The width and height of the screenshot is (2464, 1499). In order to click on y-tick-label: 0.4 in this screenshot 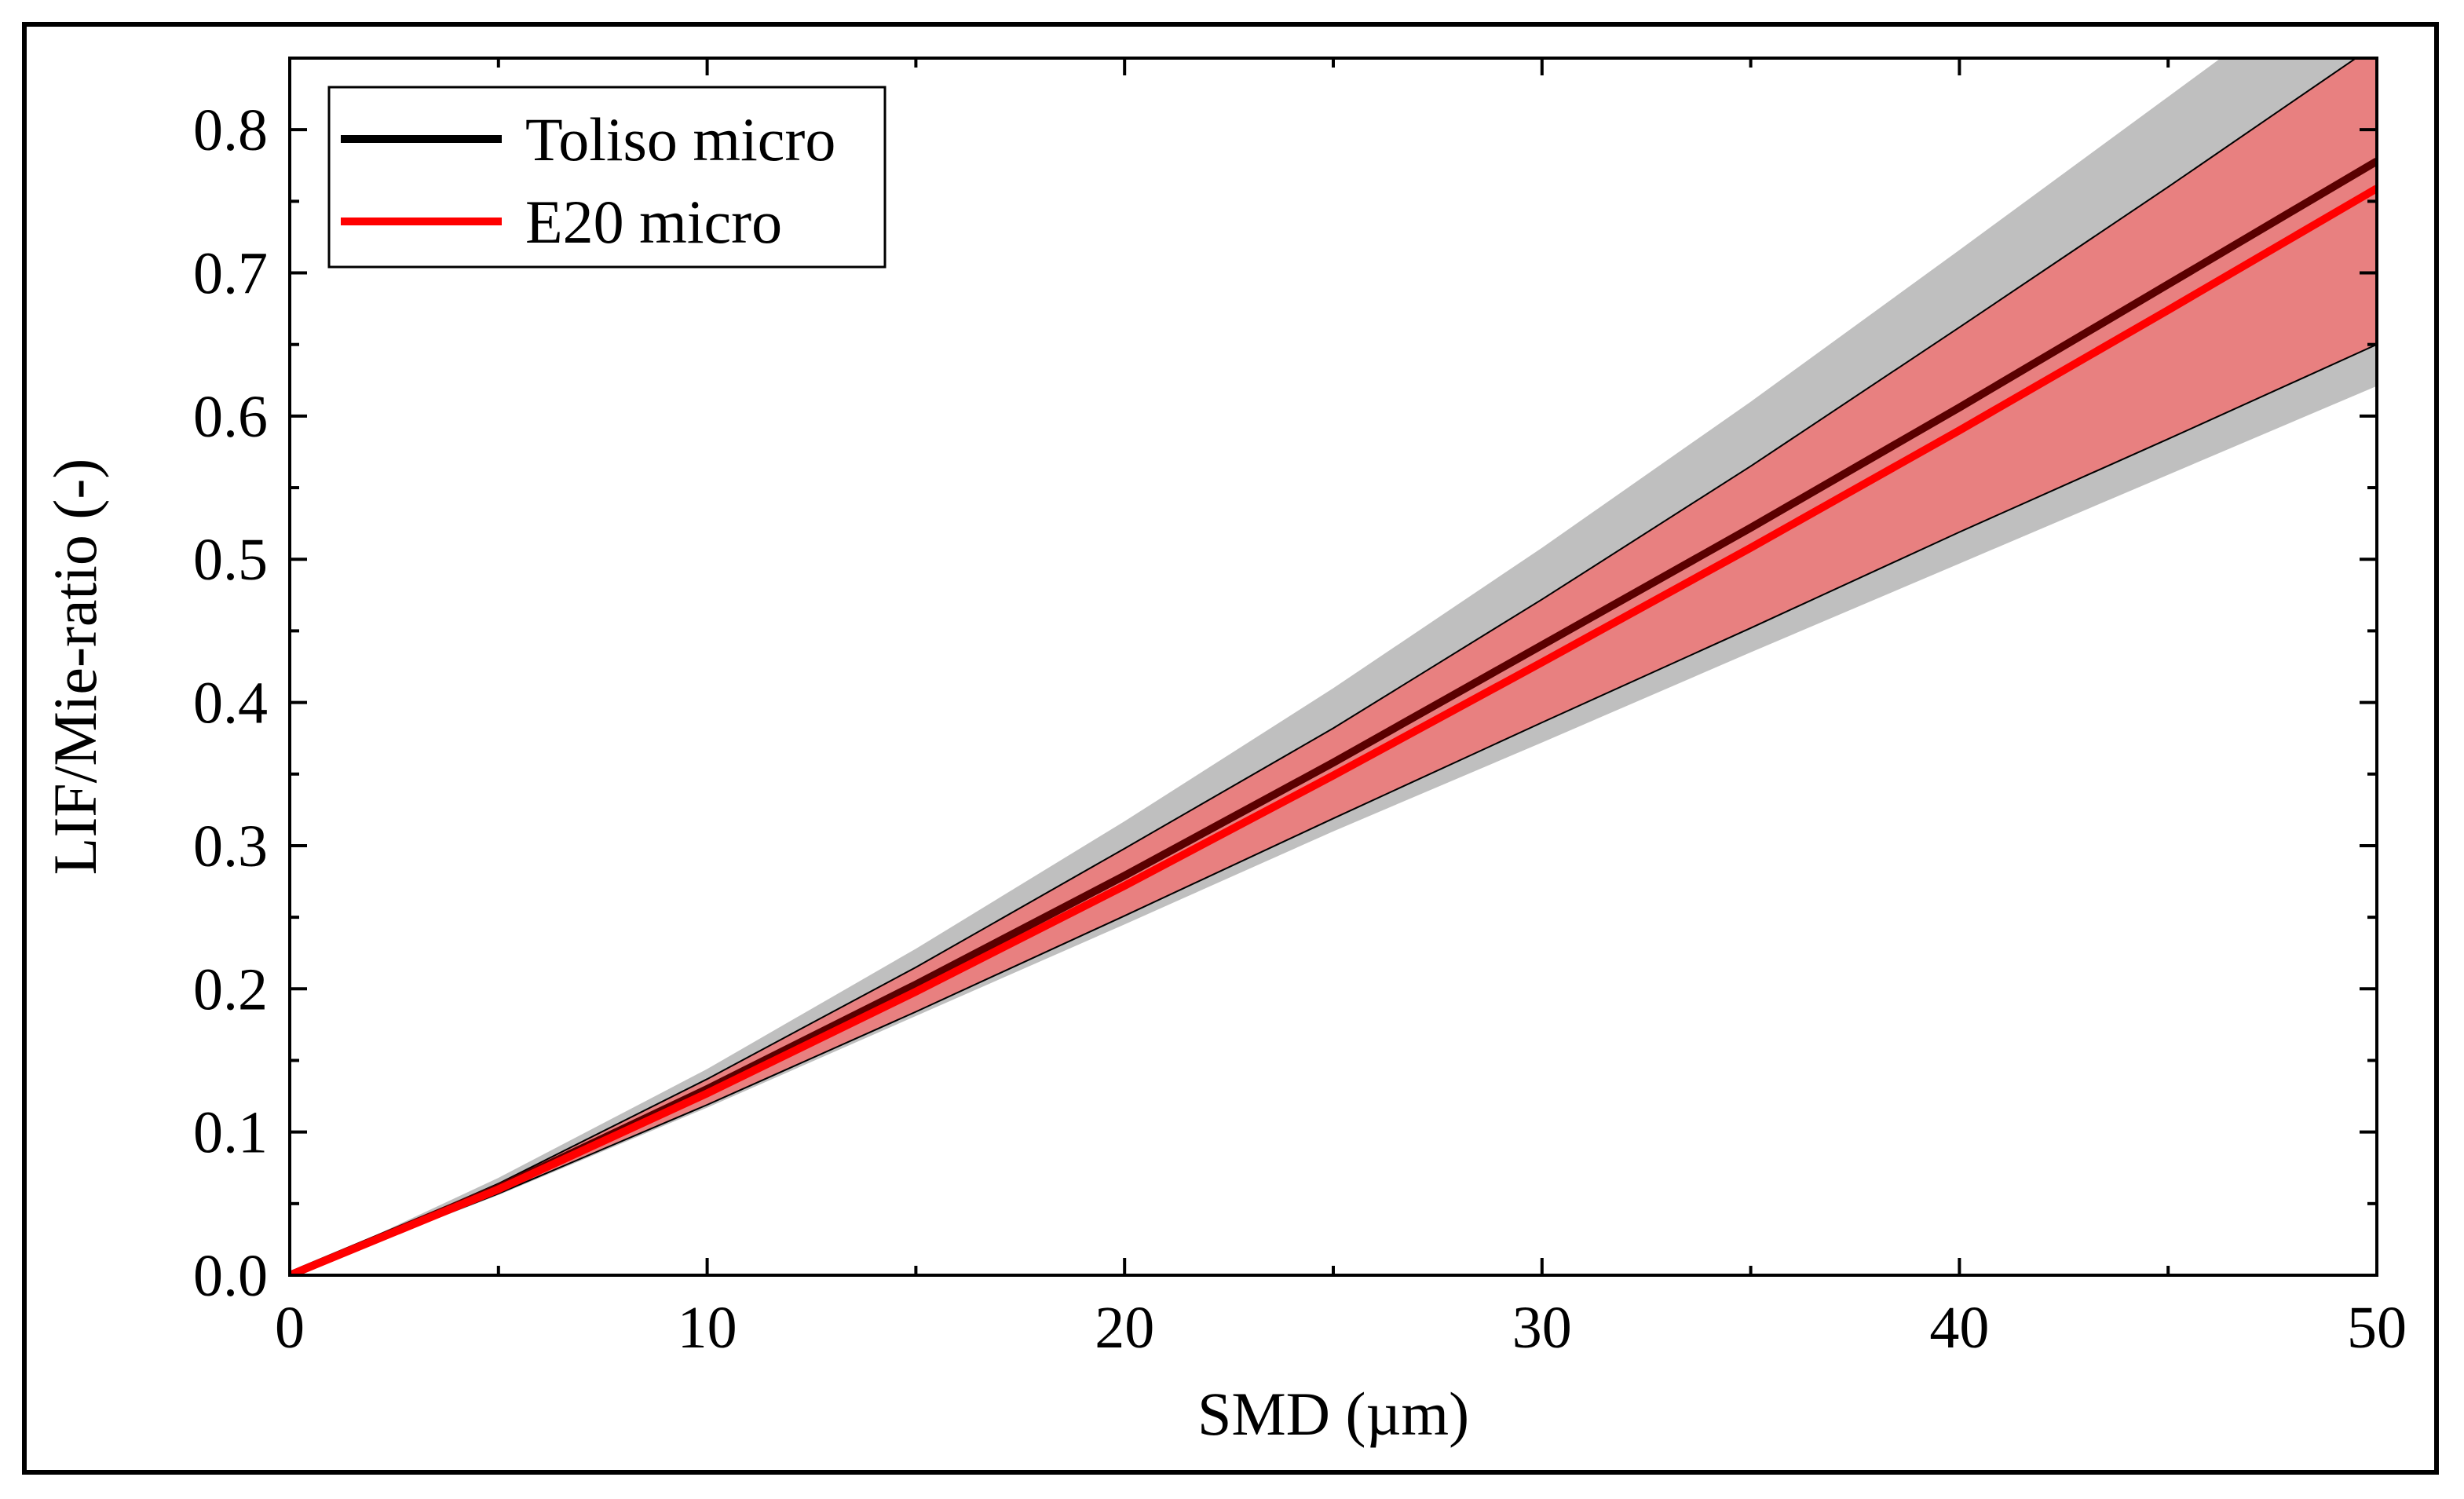, I will do `click(231, 704)`.